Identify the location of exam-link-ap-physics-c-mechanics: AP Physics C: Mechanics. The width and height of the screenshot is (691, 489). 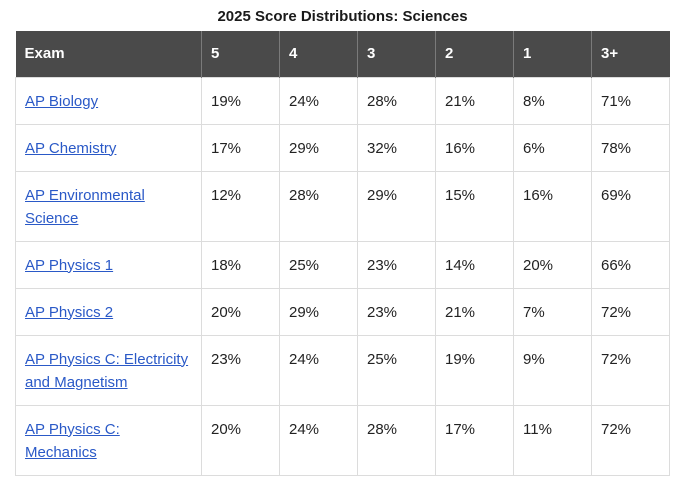
(72, 440).